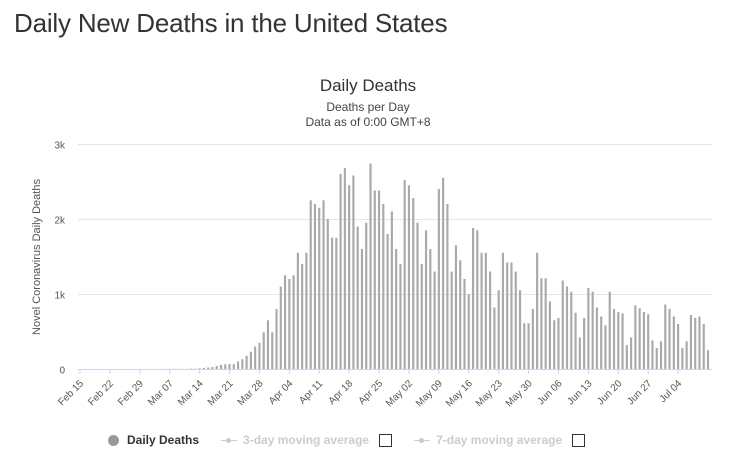  I want to click on checkbox-3-day-average, so click(386, 440).